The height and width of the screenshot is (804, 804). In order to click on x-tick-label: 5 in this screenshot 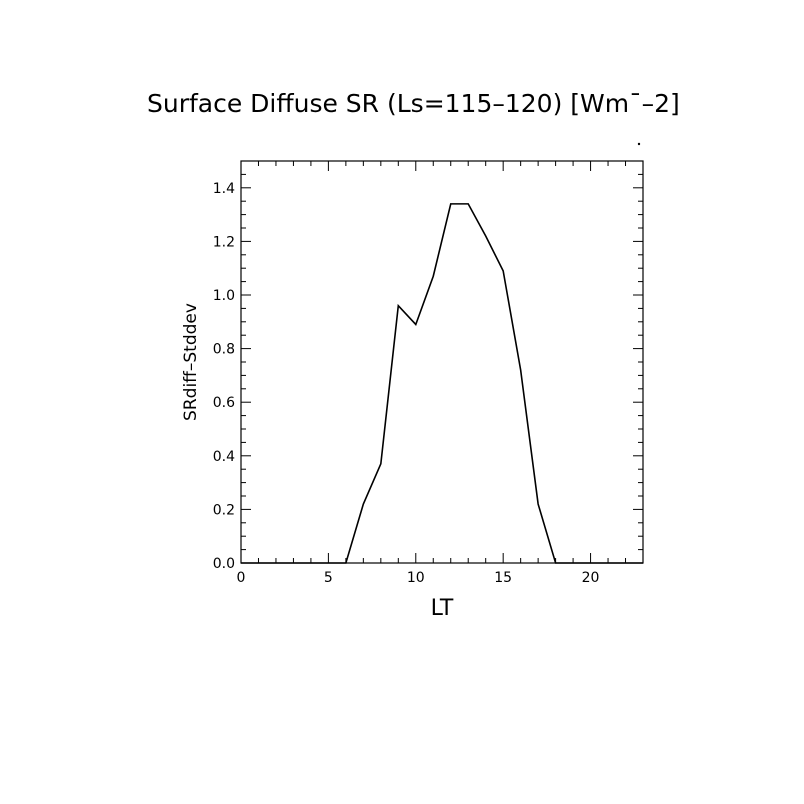, I will do `click(328, 578)`.